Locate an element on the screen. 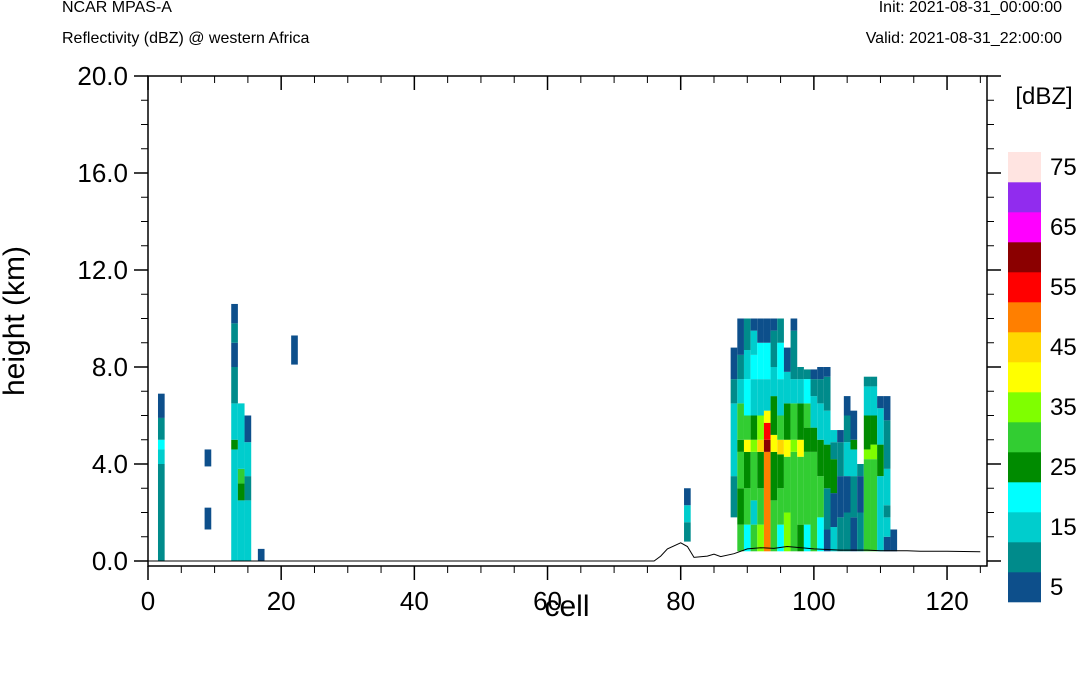 This screenshot has height=677, width=1079. x-tick-label: 0 is located at coordinates (148, 601).